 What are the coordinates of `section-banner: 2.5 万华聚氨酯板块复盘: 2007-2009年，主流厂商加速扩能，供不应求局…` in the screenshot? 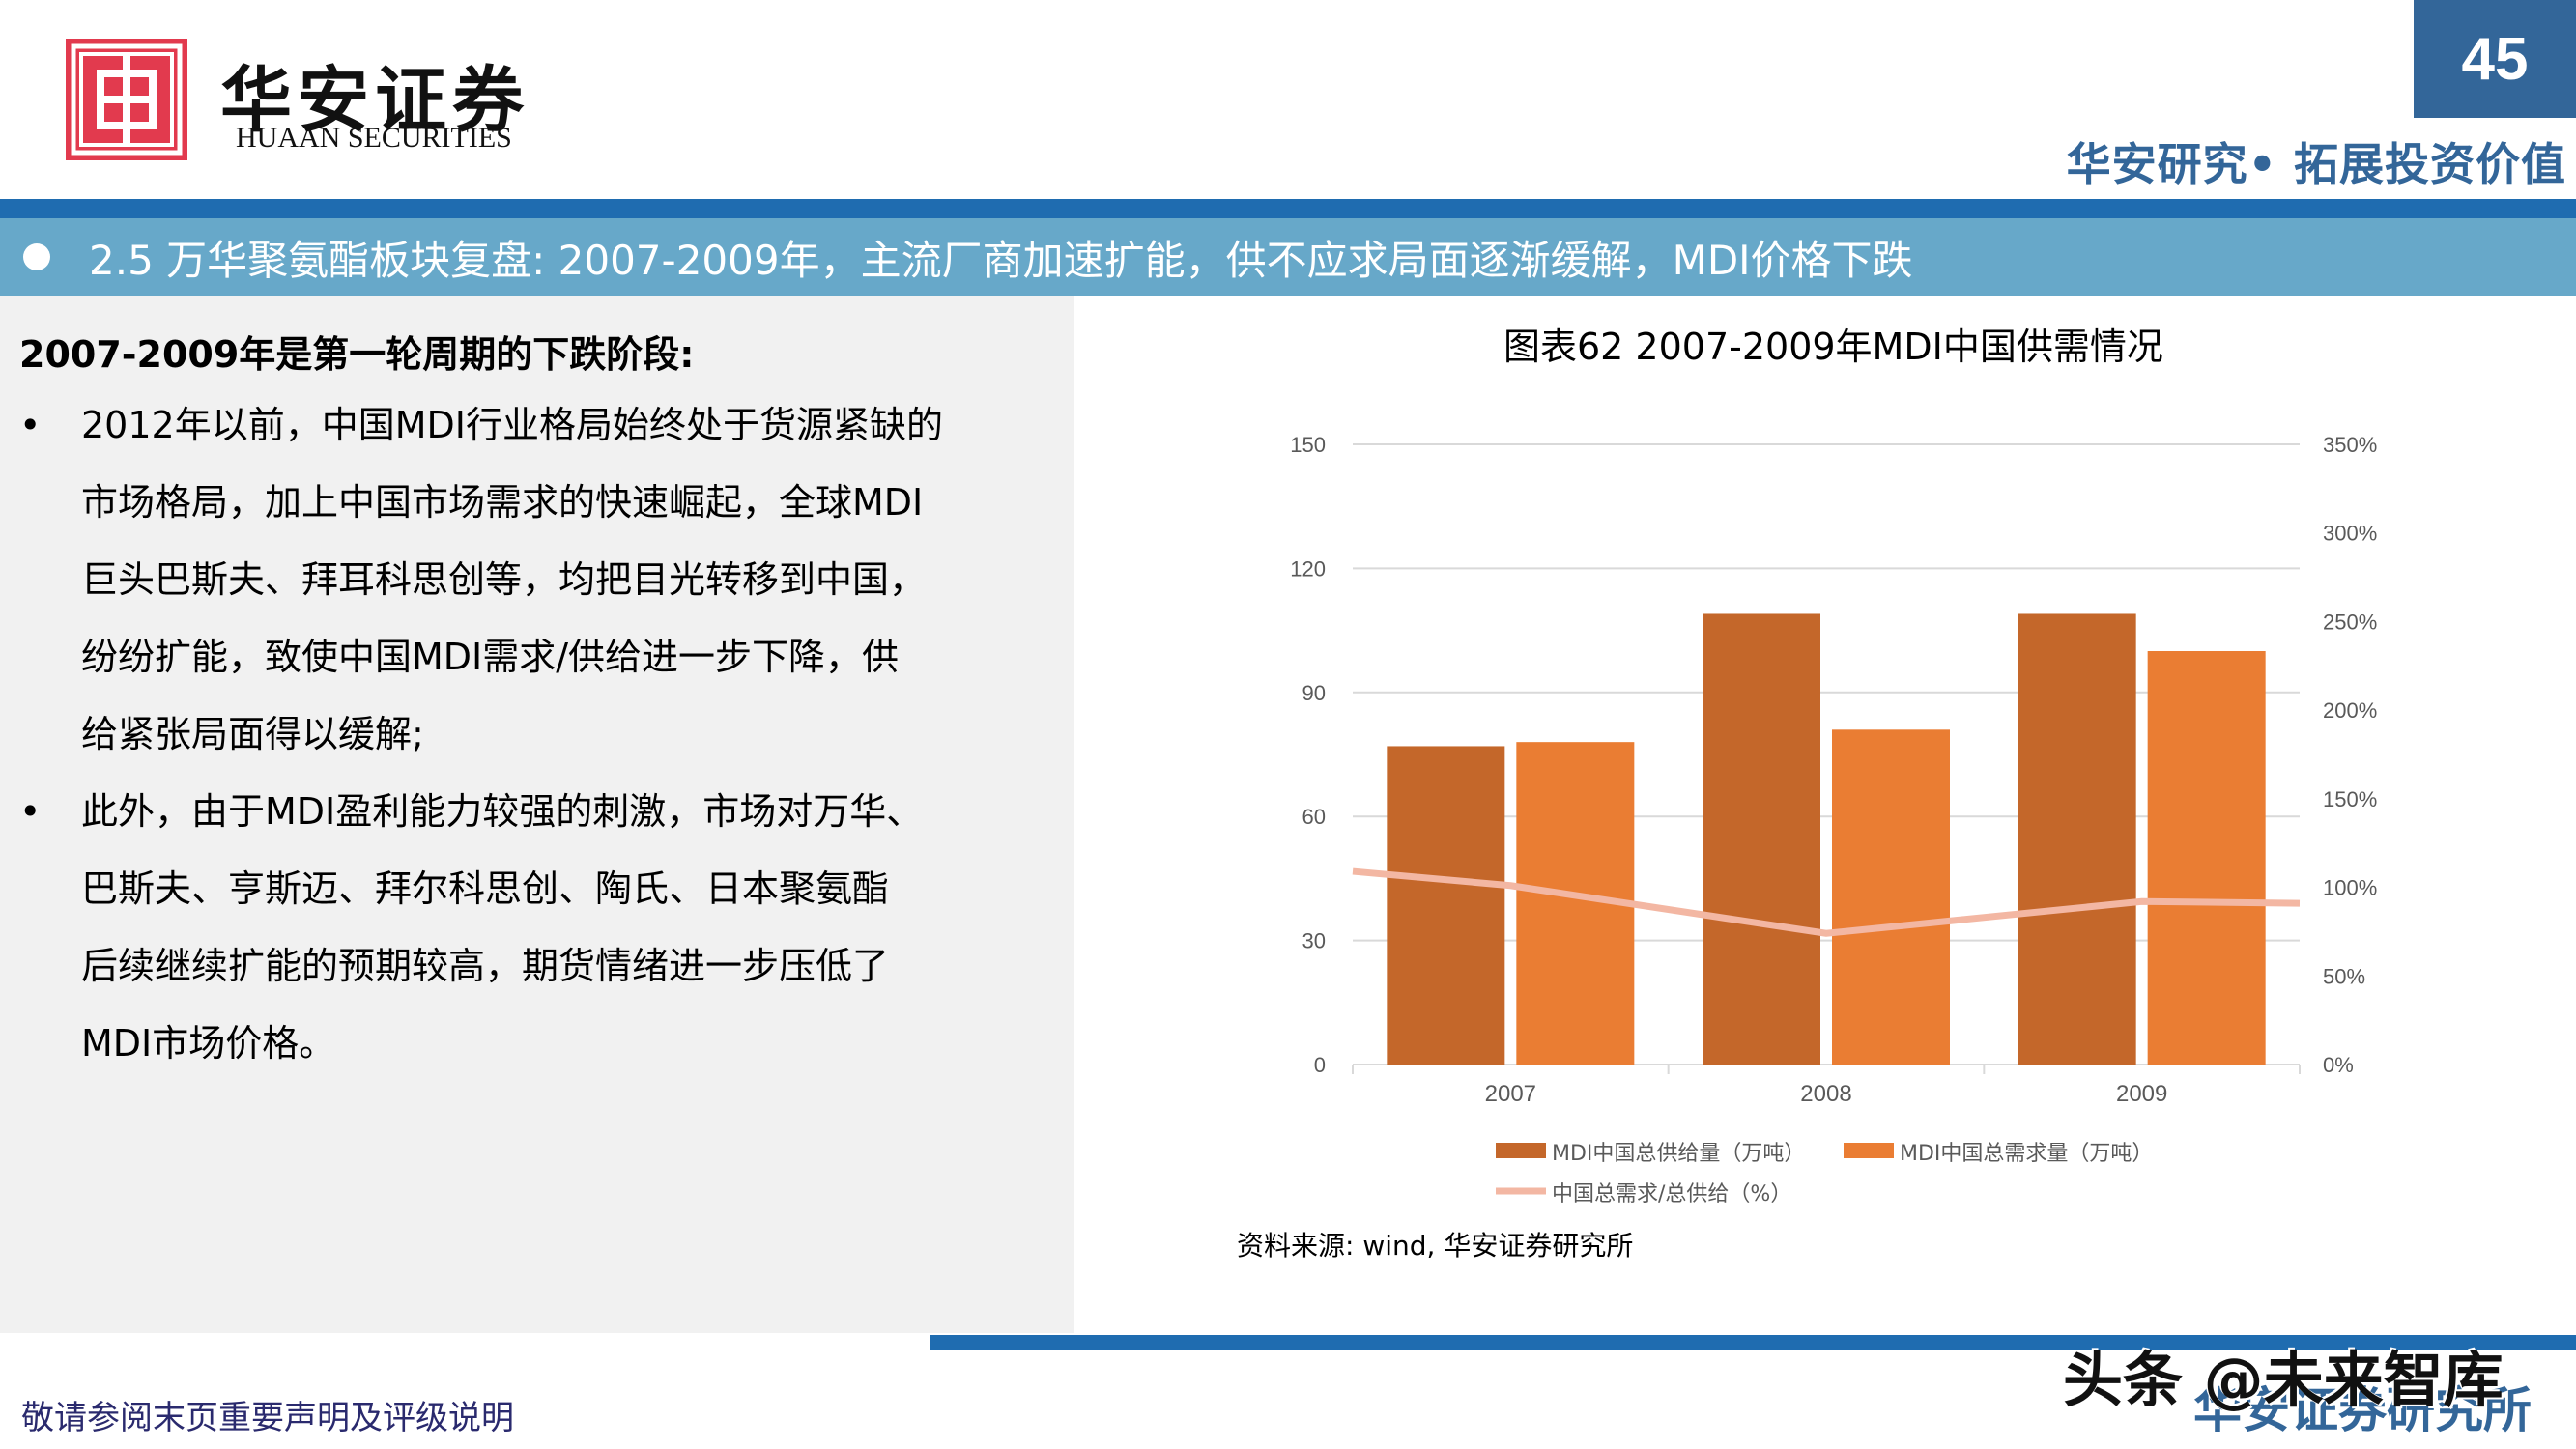 It's located at (1288, 257).